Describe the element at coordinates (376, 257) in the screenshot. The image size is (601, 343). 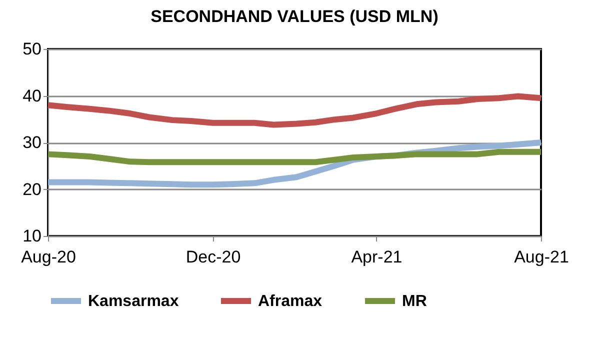
I see `x-tick-label: Apr-21` at that location.